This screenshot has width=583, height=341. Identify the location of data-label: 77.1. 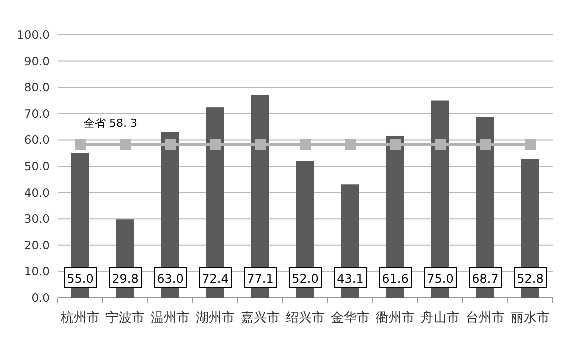
(260, 279).